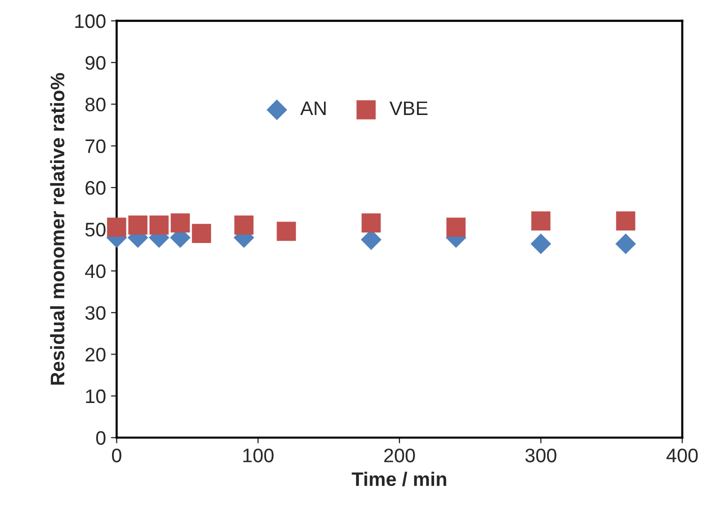 The height and width of the screenshot is (521, 707). What do you see at coordinates (399, 455) in the screenshot?
I see `x-tick-label: 200` at bounding box center [399, 455].